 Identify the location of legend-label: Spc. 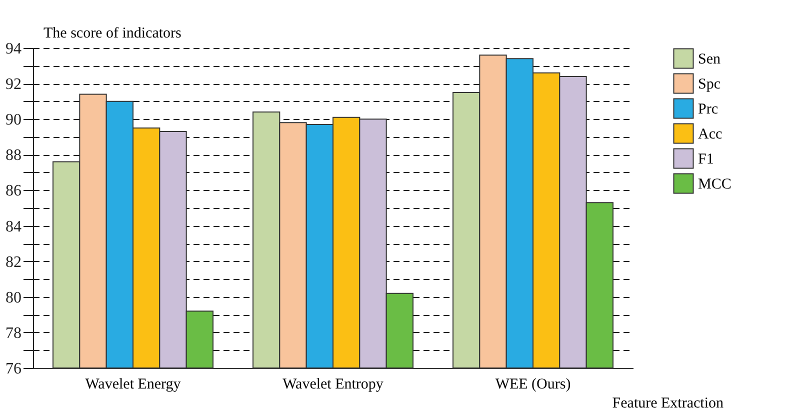
(709, 84).